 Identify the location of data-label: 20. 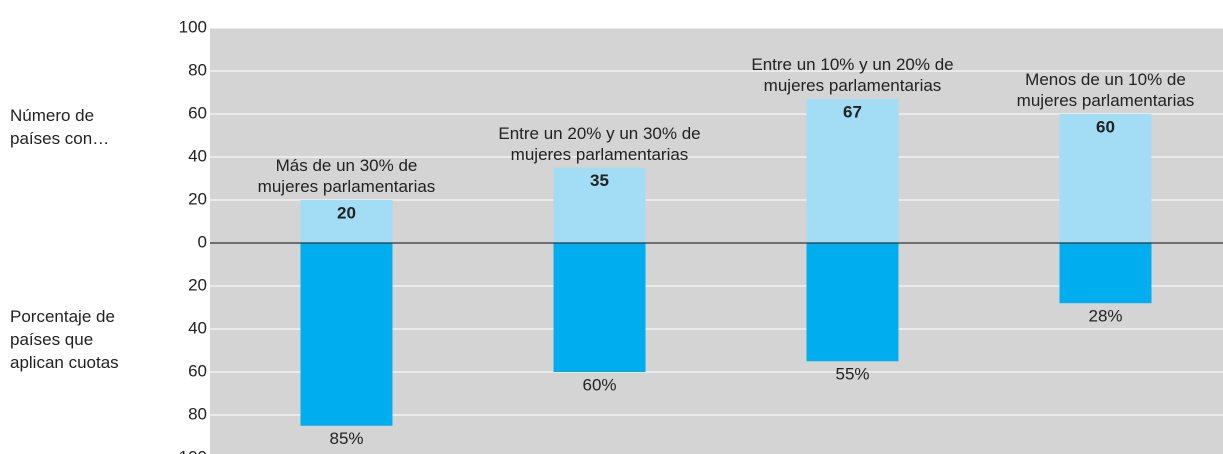
(346, 212).